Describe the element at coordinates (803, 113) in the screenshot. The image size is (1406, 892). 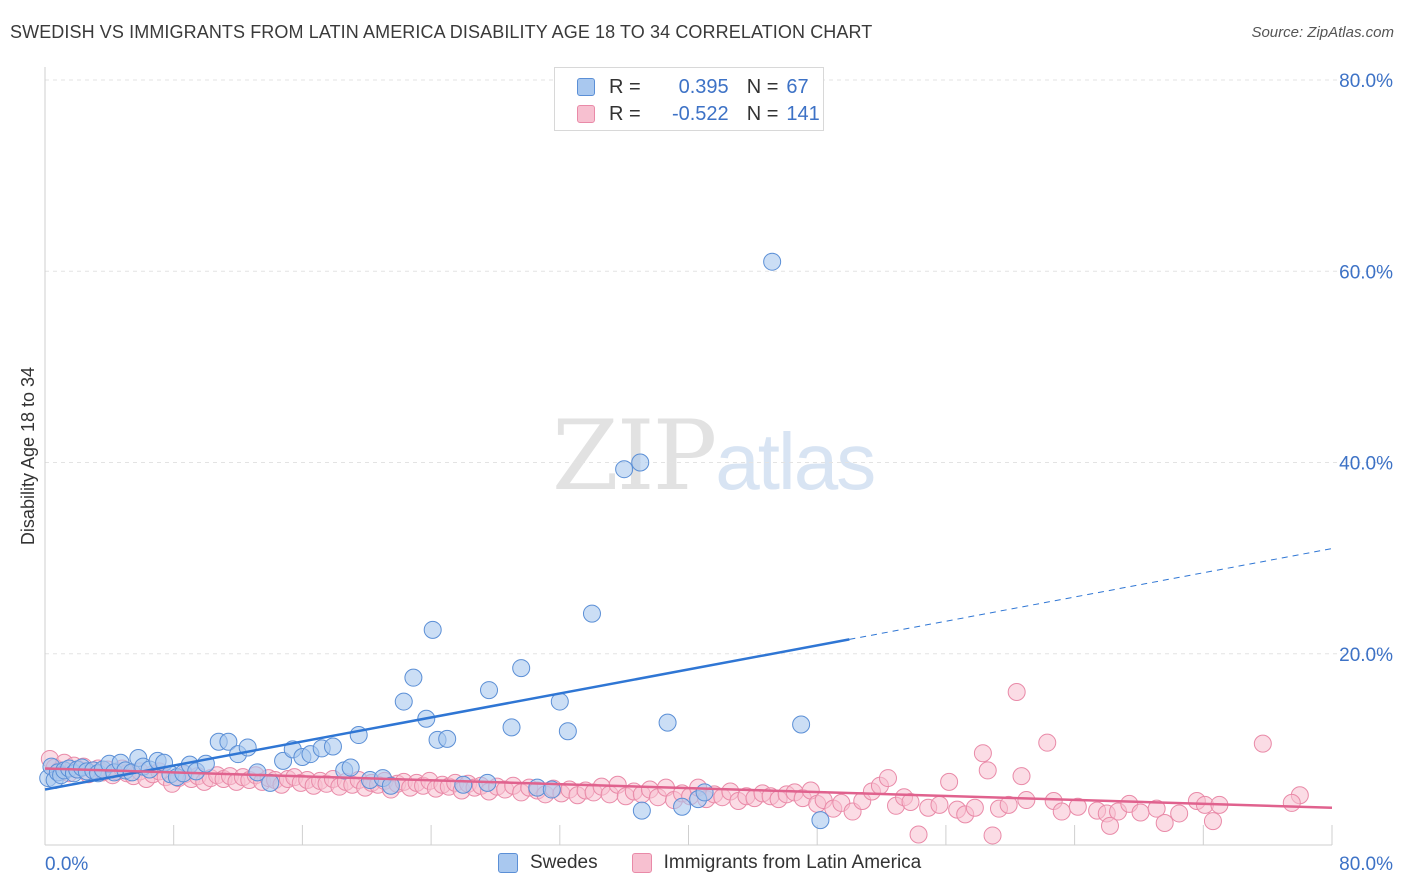
I see `n-value: 141` at that location.